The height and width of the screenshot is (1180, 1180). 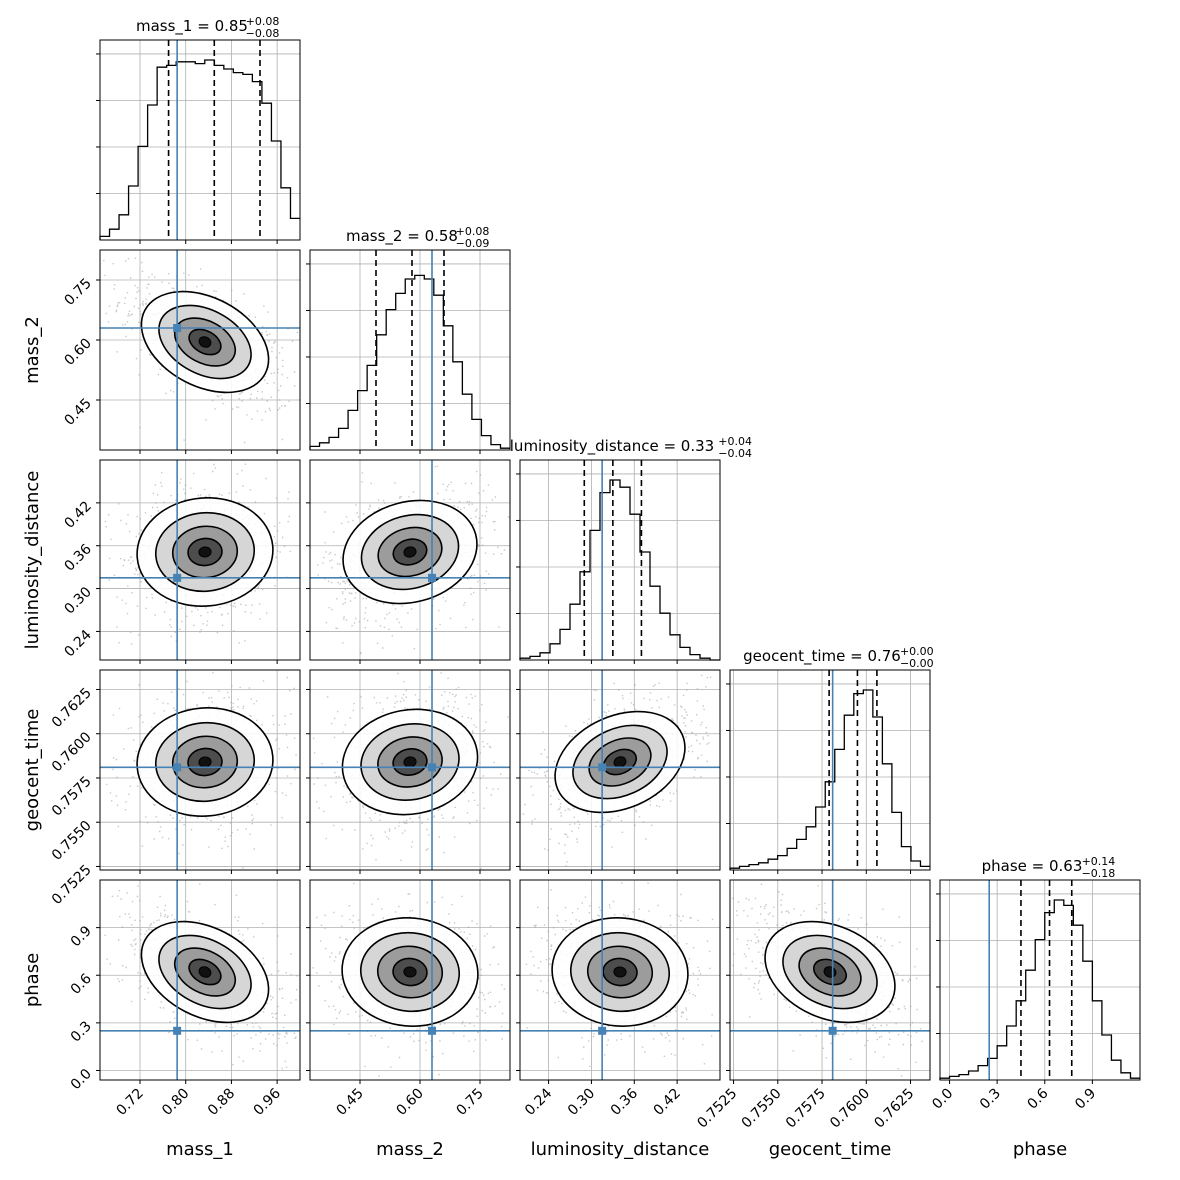 What do you see at coordinates (1040, 1149) in the screenshot?
I see `x-axis-label: phase` at bounding box center [1040, 1149].